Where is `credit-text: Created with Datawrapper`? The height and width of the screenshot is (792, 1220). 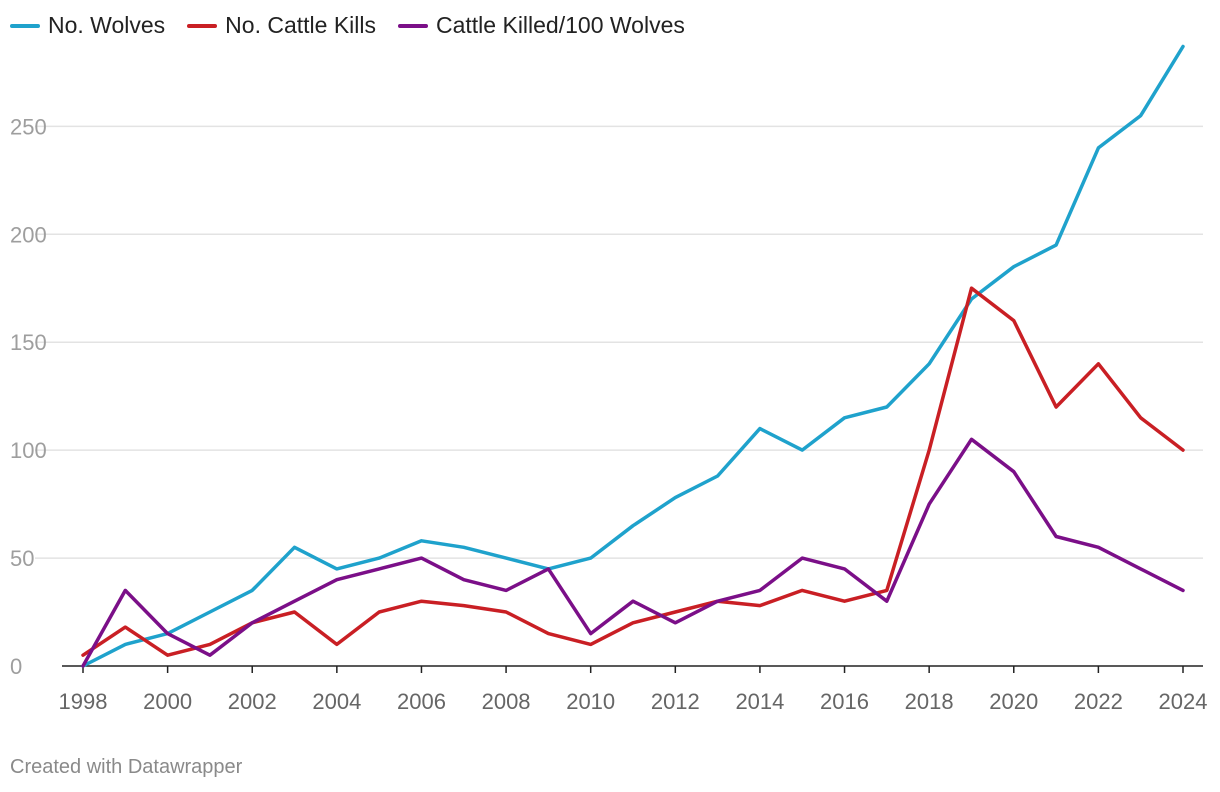
credit-text: Created with Datawrapper is located at coordinates (126, 767).